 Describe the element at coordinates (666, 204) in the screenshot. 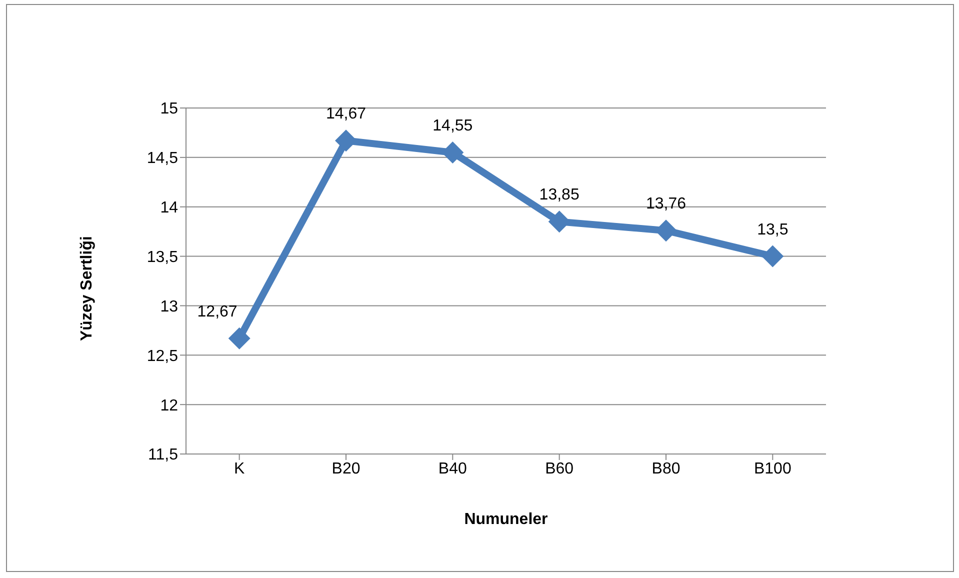

I see `data-label: 13,76` at that location.